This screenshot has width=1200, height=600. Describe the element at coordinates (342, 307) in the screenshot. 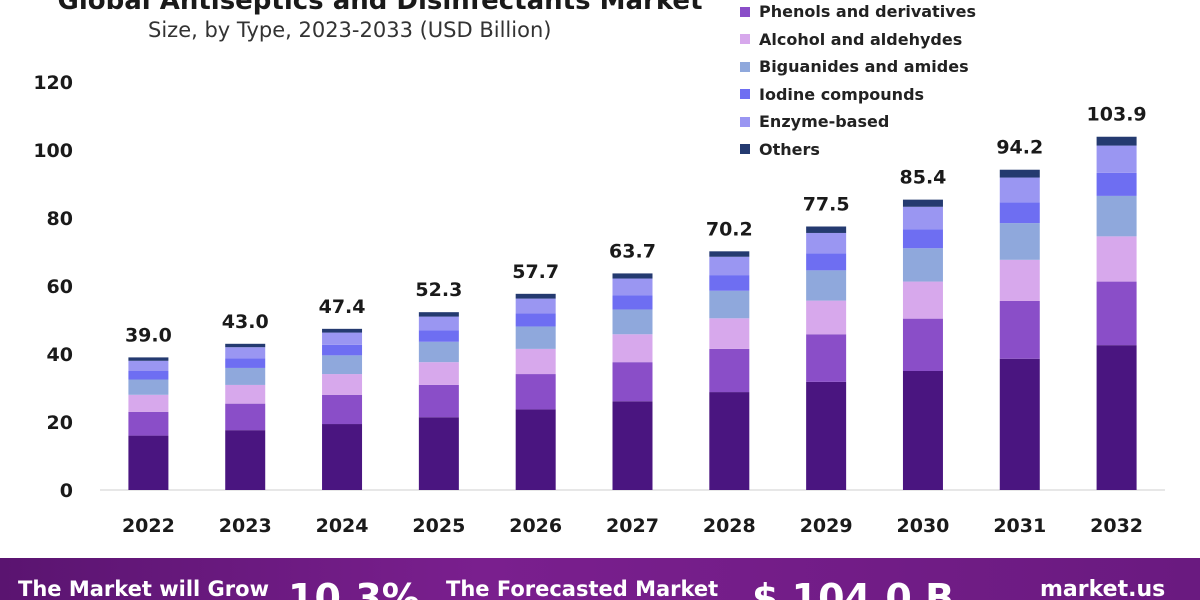

I see `bar-total-label: 47.4` at that location.